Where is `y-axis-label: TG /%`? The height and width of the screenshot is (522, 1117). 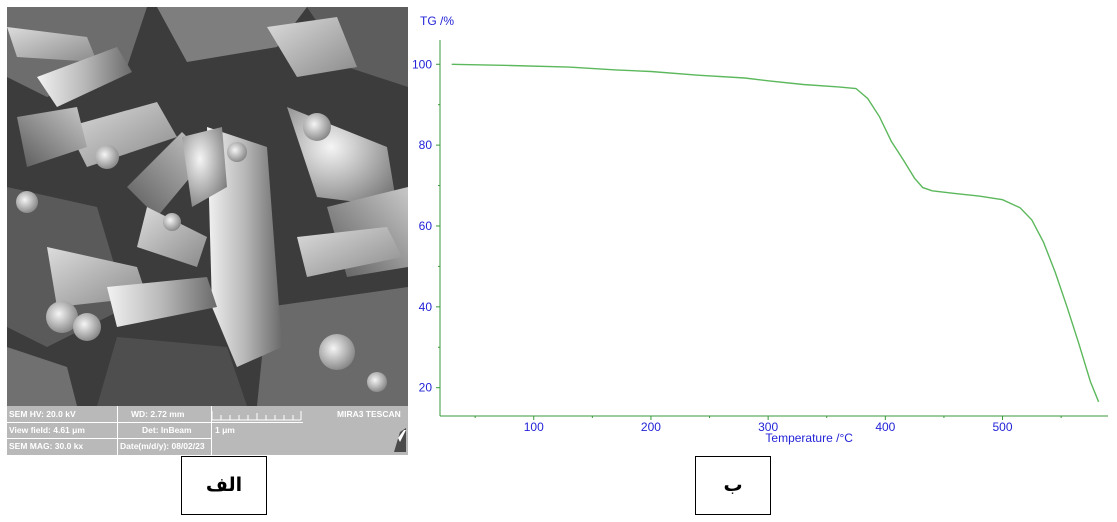
y-axis-label: TG /% is located at coordinates (437, 21).